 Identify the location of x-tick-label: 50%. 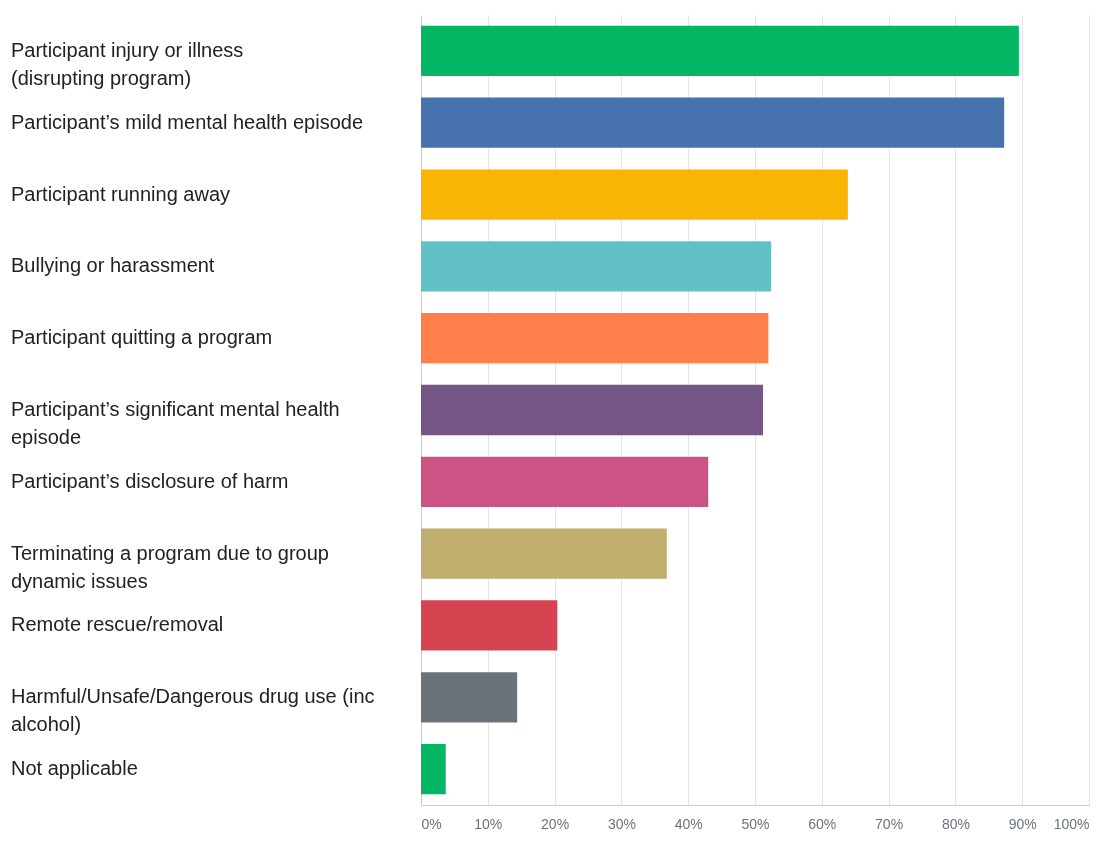
(755, 823).